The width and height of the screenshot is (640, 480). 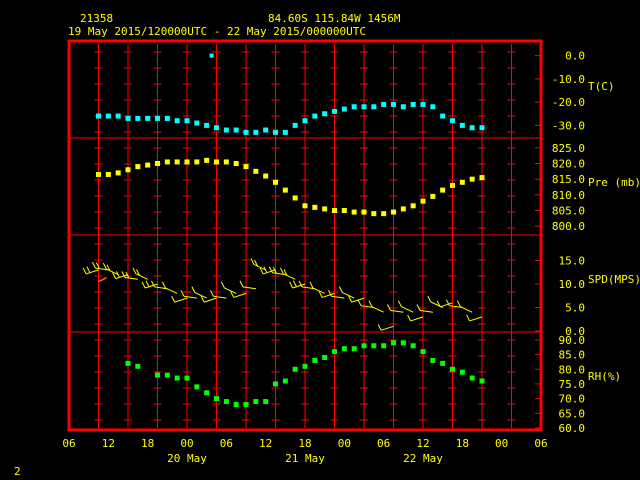 What do you see at coordinates (568, 79) in the screenshot?
I see `y-tick-label: -10.0` at bounding box center [568, 79].